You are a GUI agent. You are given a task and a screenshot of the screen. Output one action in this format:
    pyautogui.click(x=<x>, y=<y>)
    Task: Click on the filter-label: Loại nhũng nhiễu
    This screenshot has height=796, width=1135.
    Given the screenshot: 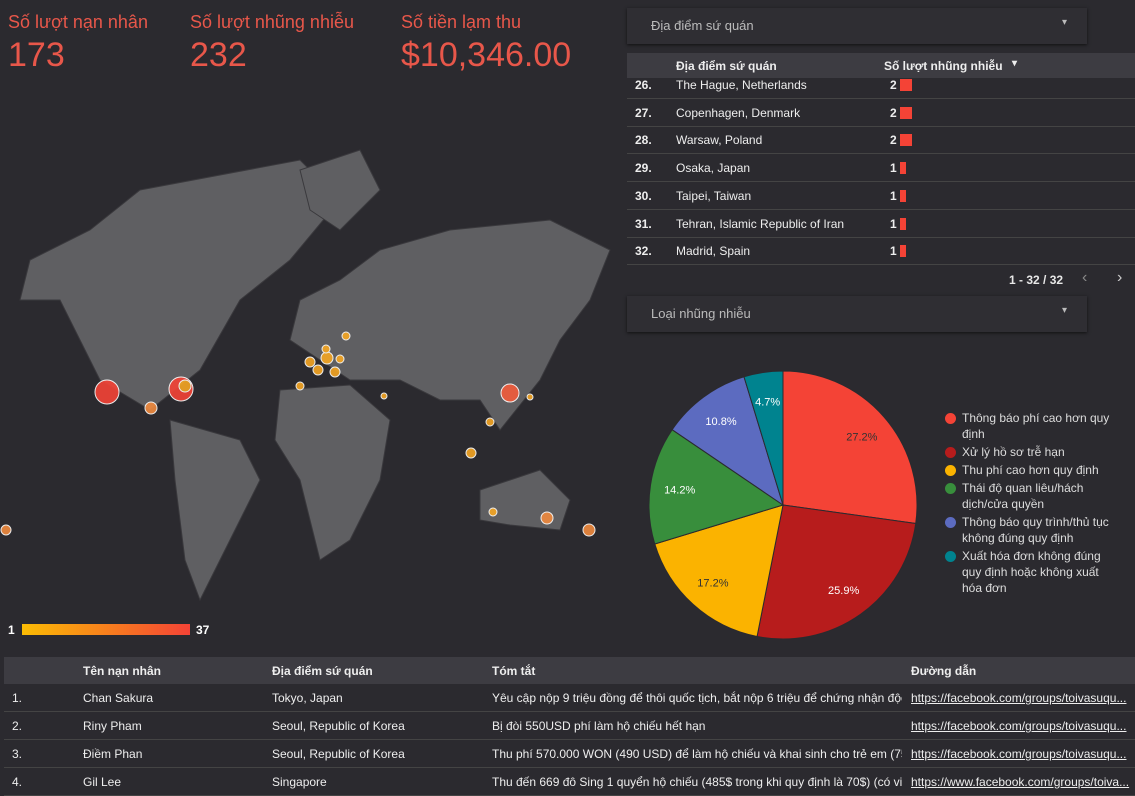 What is the action you would take?
    pyautogui.click(x=701, y=313)
    